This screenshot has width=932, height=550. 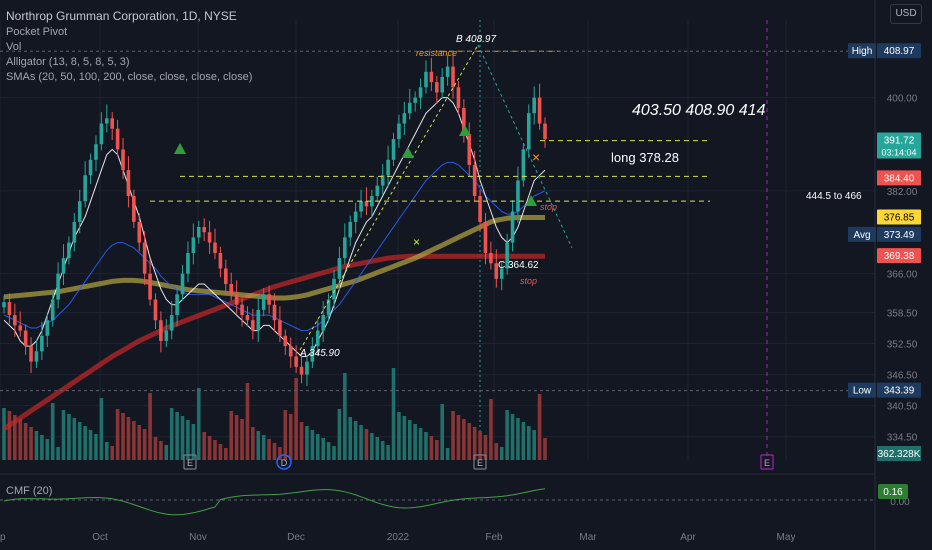 I want to click on y-tick-label: 366.00, so click(x=902, y=275).